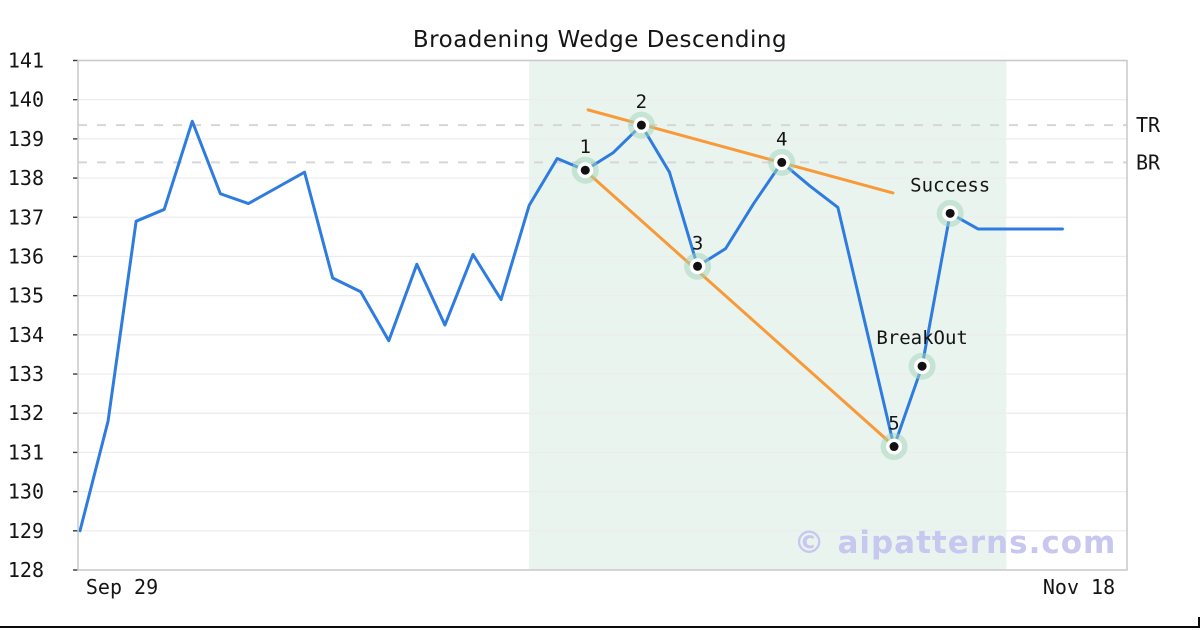 Image resolution: width=1200 pixels, height=630 pixels. Describe the element at coordinates (26, 61) in the screenshot. I see `y-tick-label: 141` at that location.